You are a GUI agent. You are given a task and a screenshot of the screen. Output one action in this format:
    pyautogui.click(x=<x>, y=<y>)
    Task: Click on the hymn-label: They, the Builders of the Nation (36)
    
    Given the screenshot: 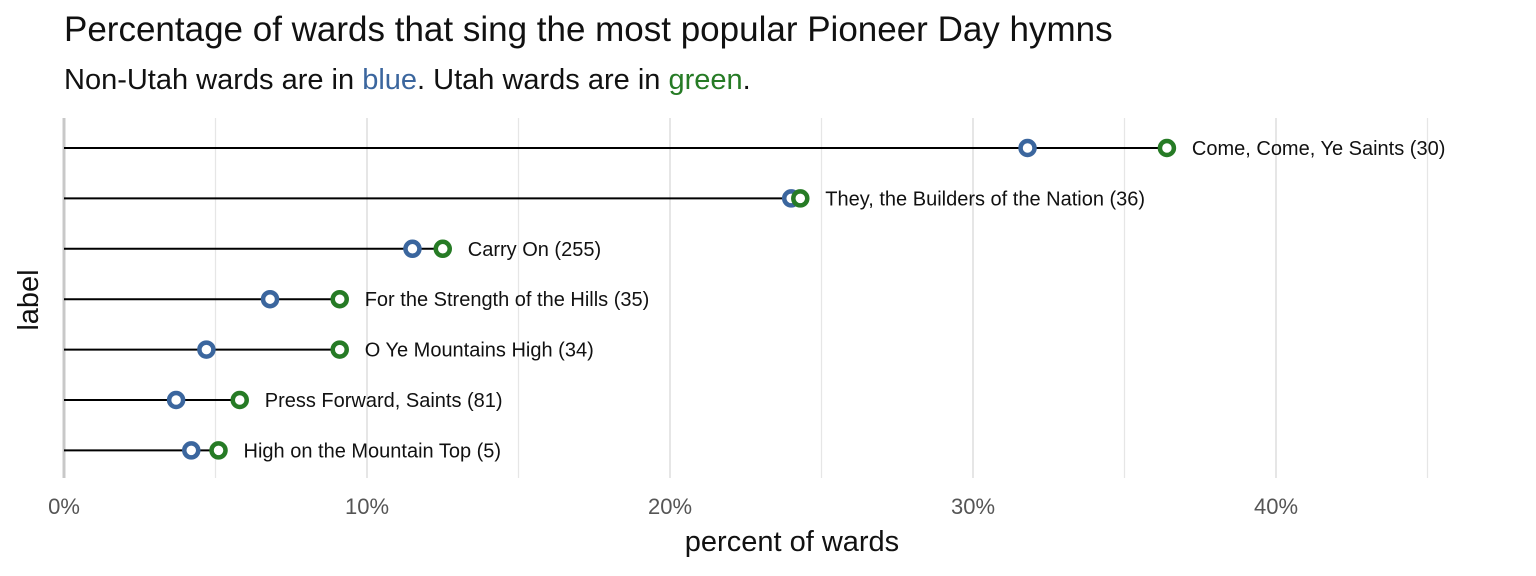 What is the action you would take?
    pyautogui.click(x=985, y=199)
    